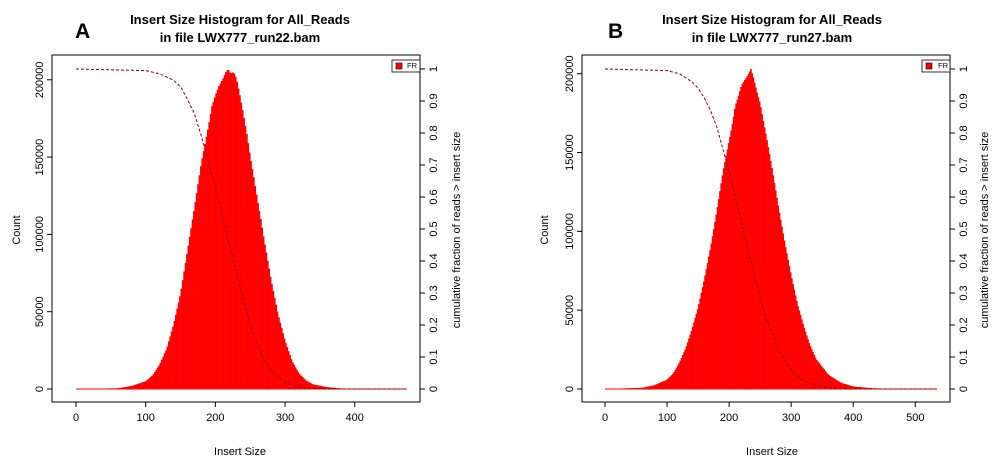 The width and height of the screenshot is (1000, 470). Describe the element at coordinates (545, 229) in the screenshot. I see `y-axis-label: Count` at that location.